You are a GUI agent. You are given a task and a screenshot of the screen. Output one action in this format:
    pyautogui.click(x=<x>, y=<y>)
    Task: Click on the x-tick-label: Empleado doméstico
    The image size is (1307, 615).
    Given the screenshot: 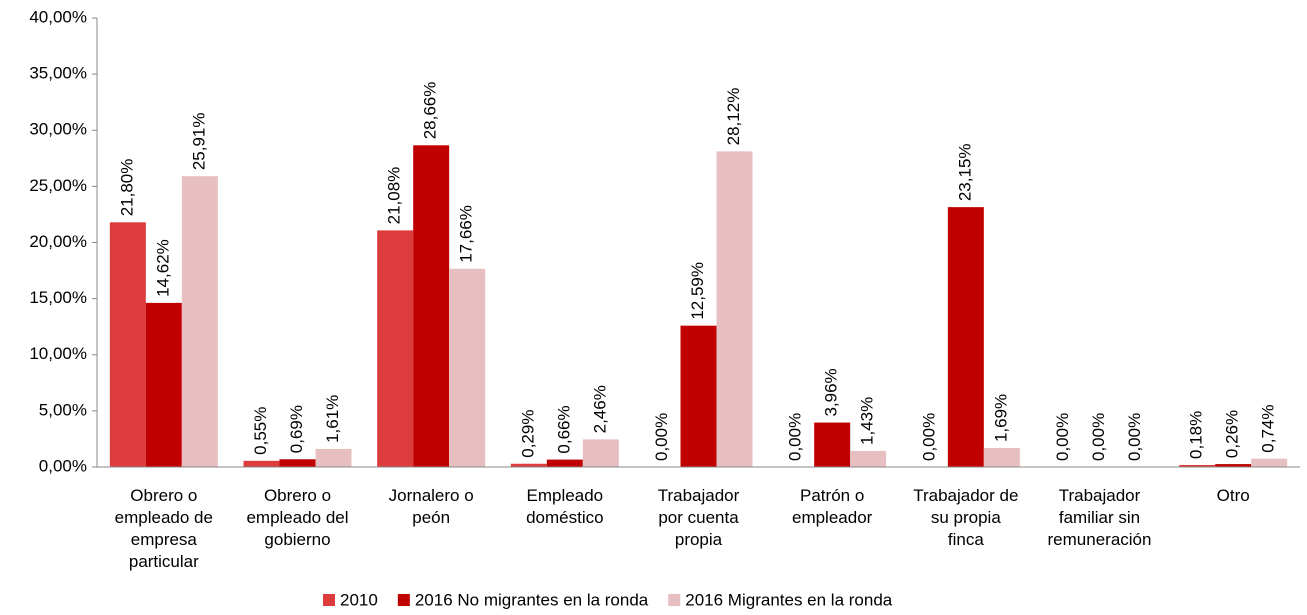 What is the action you would take?
    pyautogui.click(x=565, y=506)
    